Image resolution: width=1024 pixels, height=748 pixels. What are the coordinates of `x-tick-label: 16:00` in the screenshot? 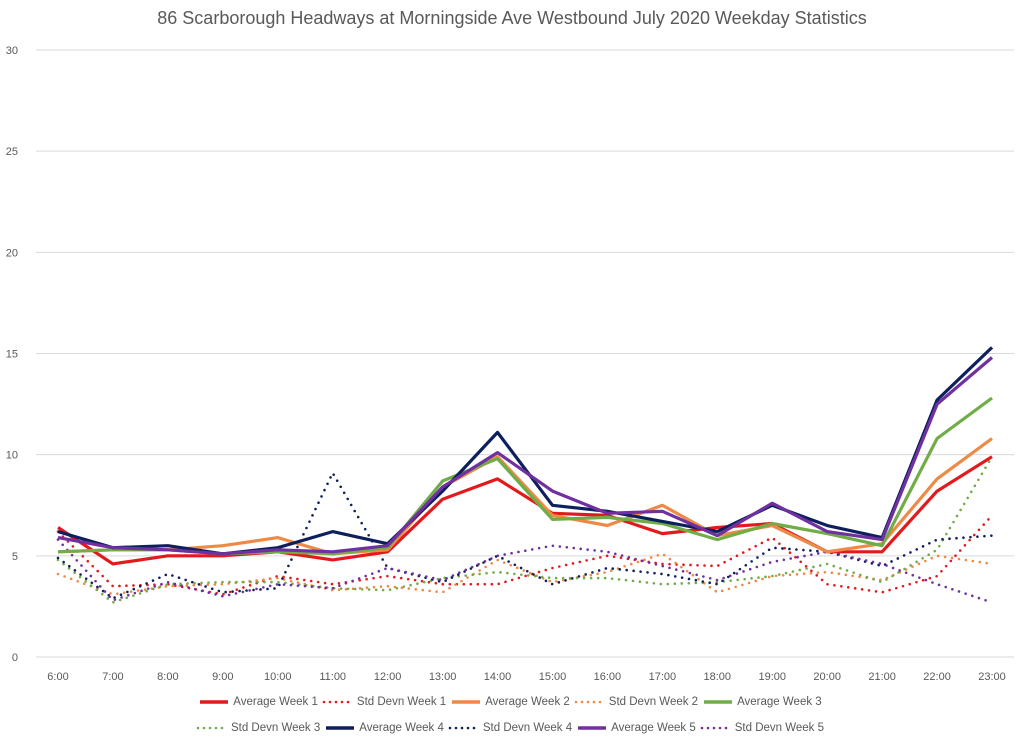 It's located at (608, 677).